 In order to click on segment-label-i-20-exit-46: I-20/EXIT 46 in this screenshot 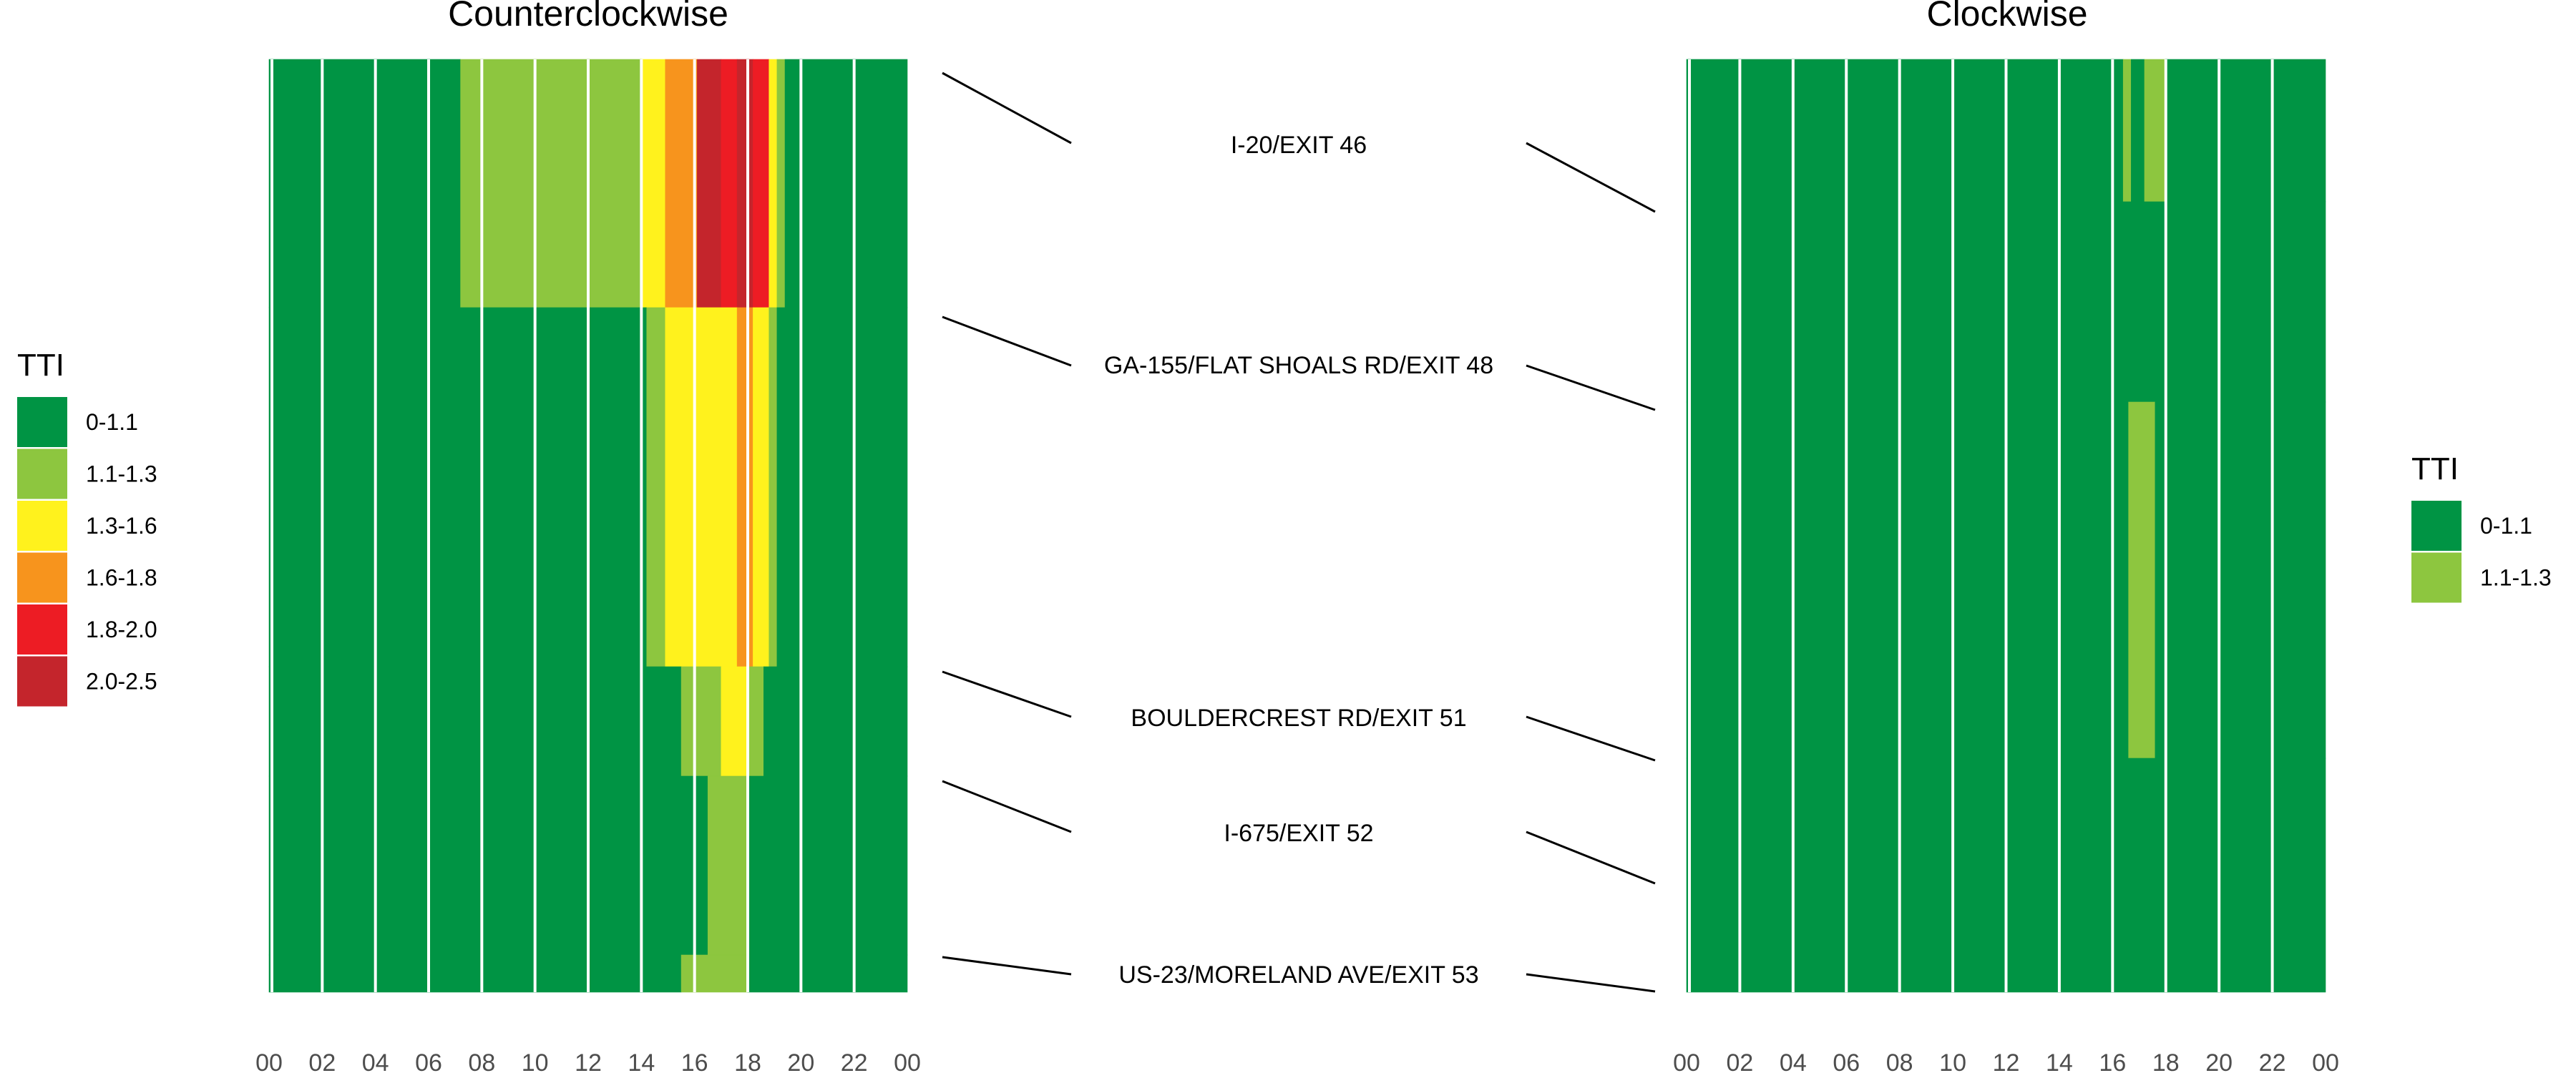, I will do `click(1299, 145)`.